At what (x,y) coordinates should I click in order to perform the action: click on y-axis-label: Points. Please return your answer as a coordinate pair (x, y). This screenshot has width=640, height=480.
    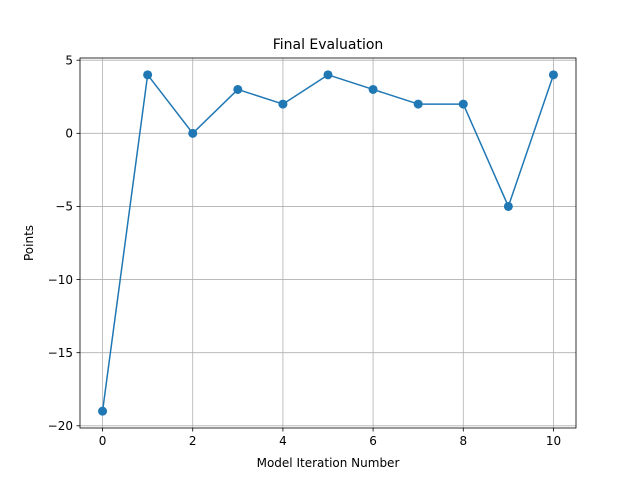
    Looking at the image, I should click on (29, 243).